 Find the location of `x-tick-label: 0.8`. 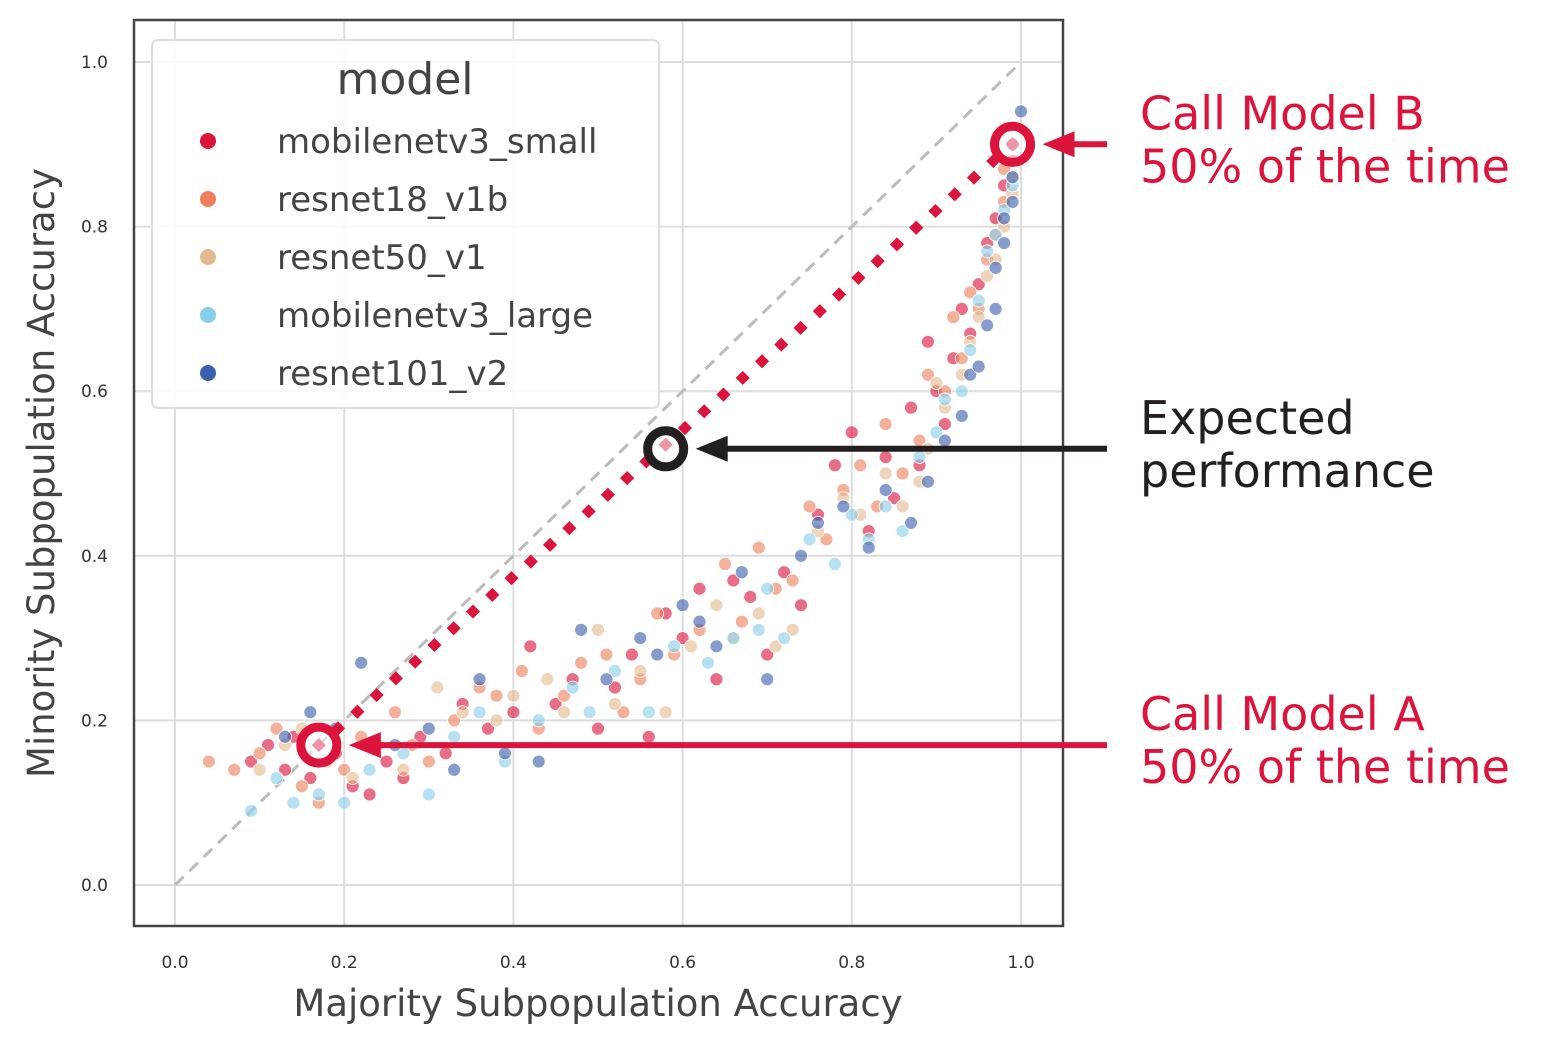

x-tick-label: 0.8 is located at coordinates (851, 963).